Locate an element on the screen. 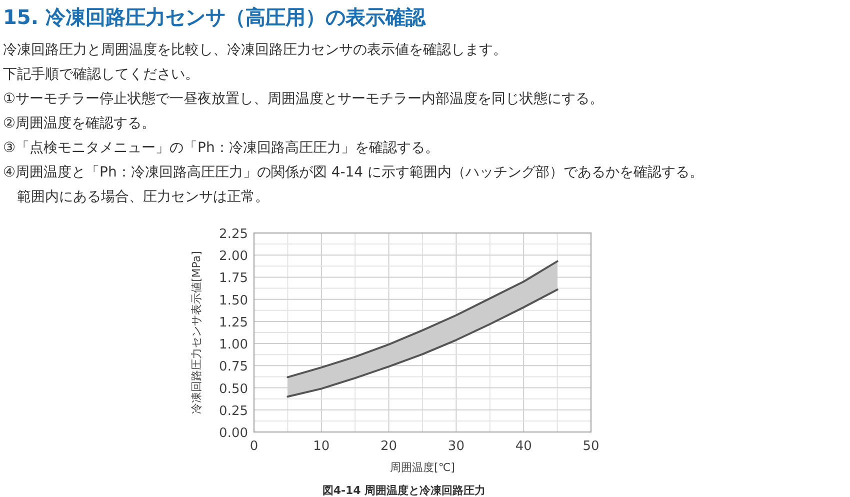  y-tick-label: 1.75 is located at coordinates (233, 278).